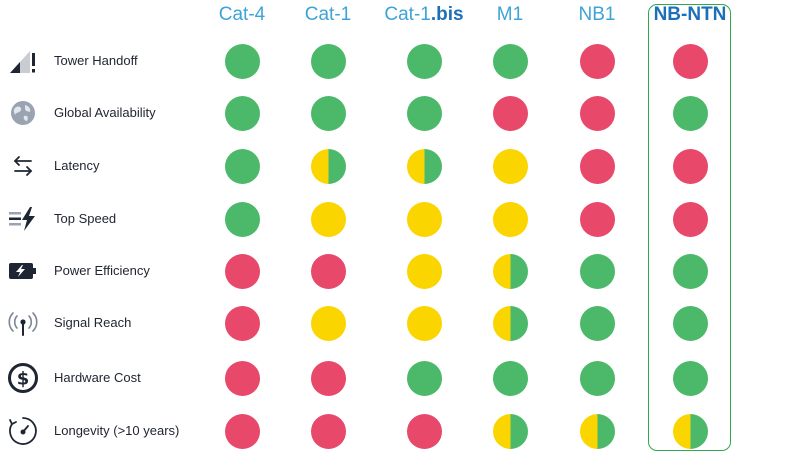 This screenshot has width=800, height=460. What do you see at coordinates (690, 431) in the screenshot?
I see `rating-longevity-10-years-nbntn` at bounding box center [690, 431].